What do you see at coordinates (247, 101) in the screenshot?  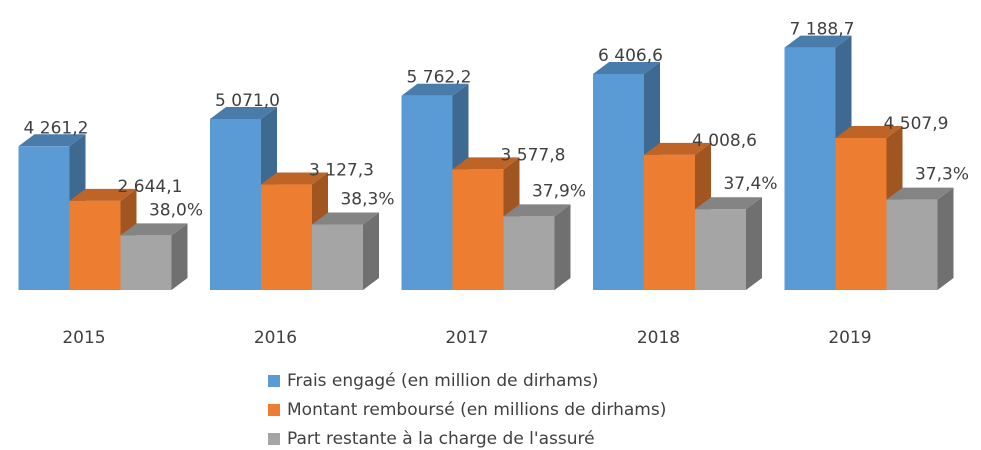 I see `data-label: 5 071,0` at bounding box center [247, 101].